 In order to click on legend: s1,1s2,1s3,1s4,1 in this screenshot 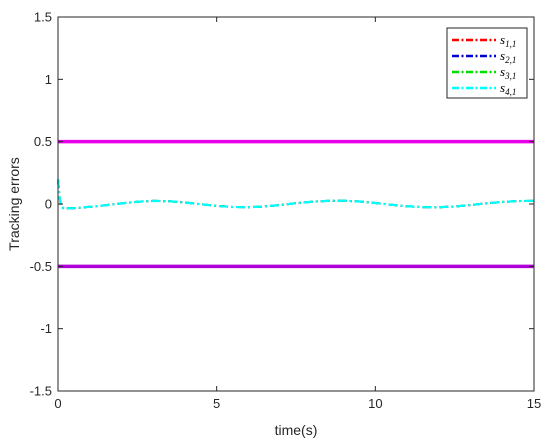, I will do `click(487, 63)`.